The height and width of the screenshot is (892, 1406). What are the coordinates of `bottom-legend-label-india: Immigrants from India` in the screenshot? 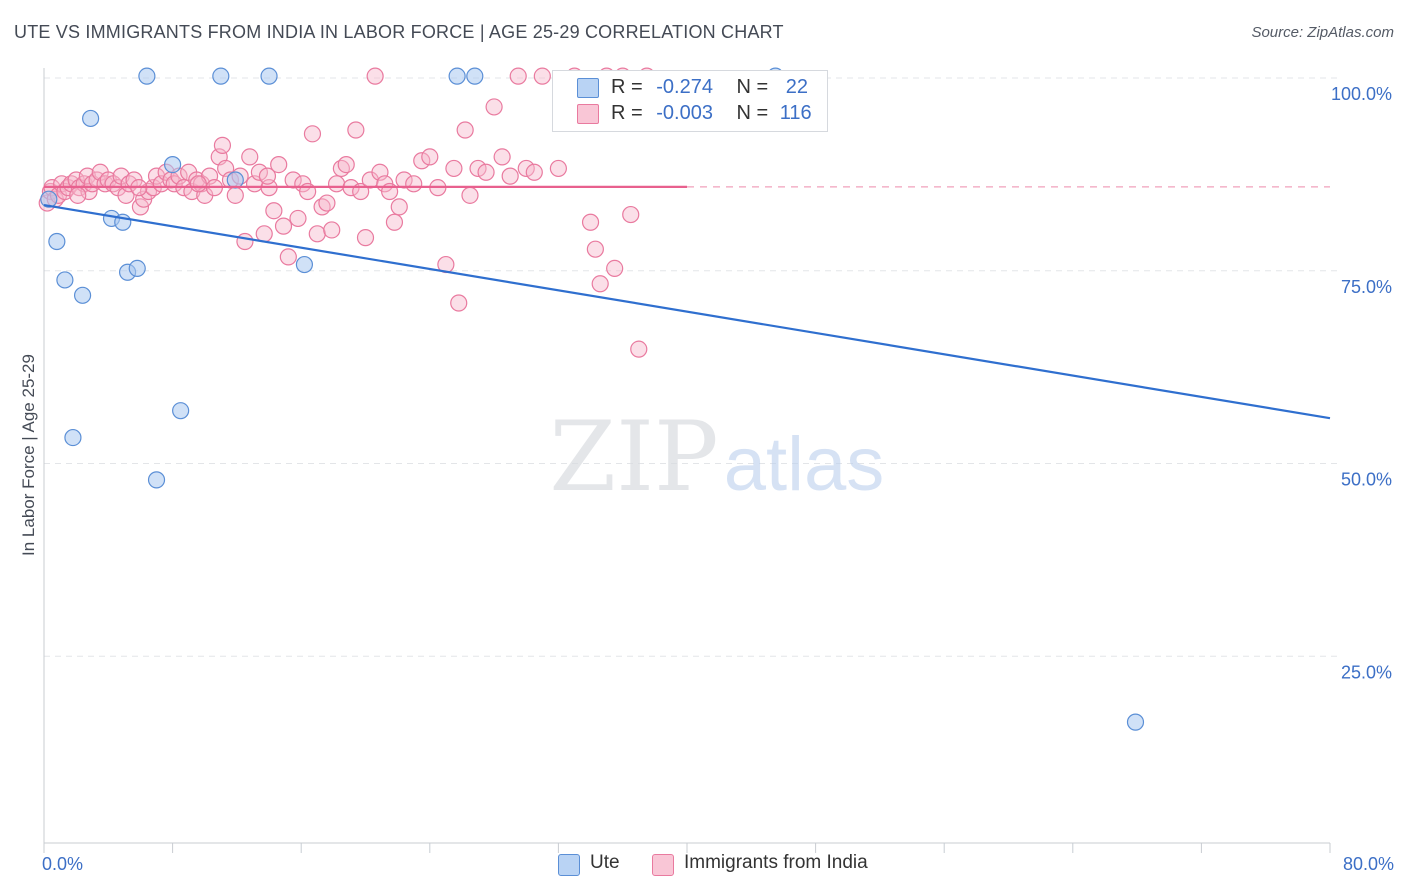 It's located at (776, 862).